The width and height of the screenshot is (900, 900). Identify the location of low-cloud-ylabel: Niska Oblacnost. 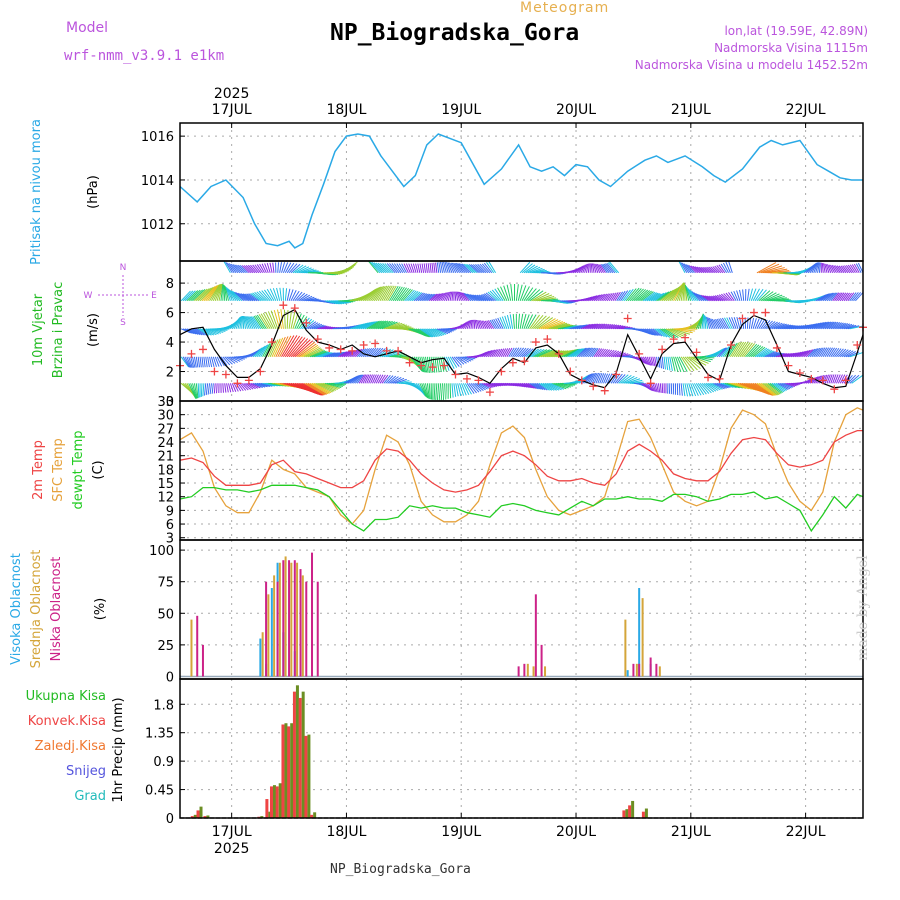
(56, 609).